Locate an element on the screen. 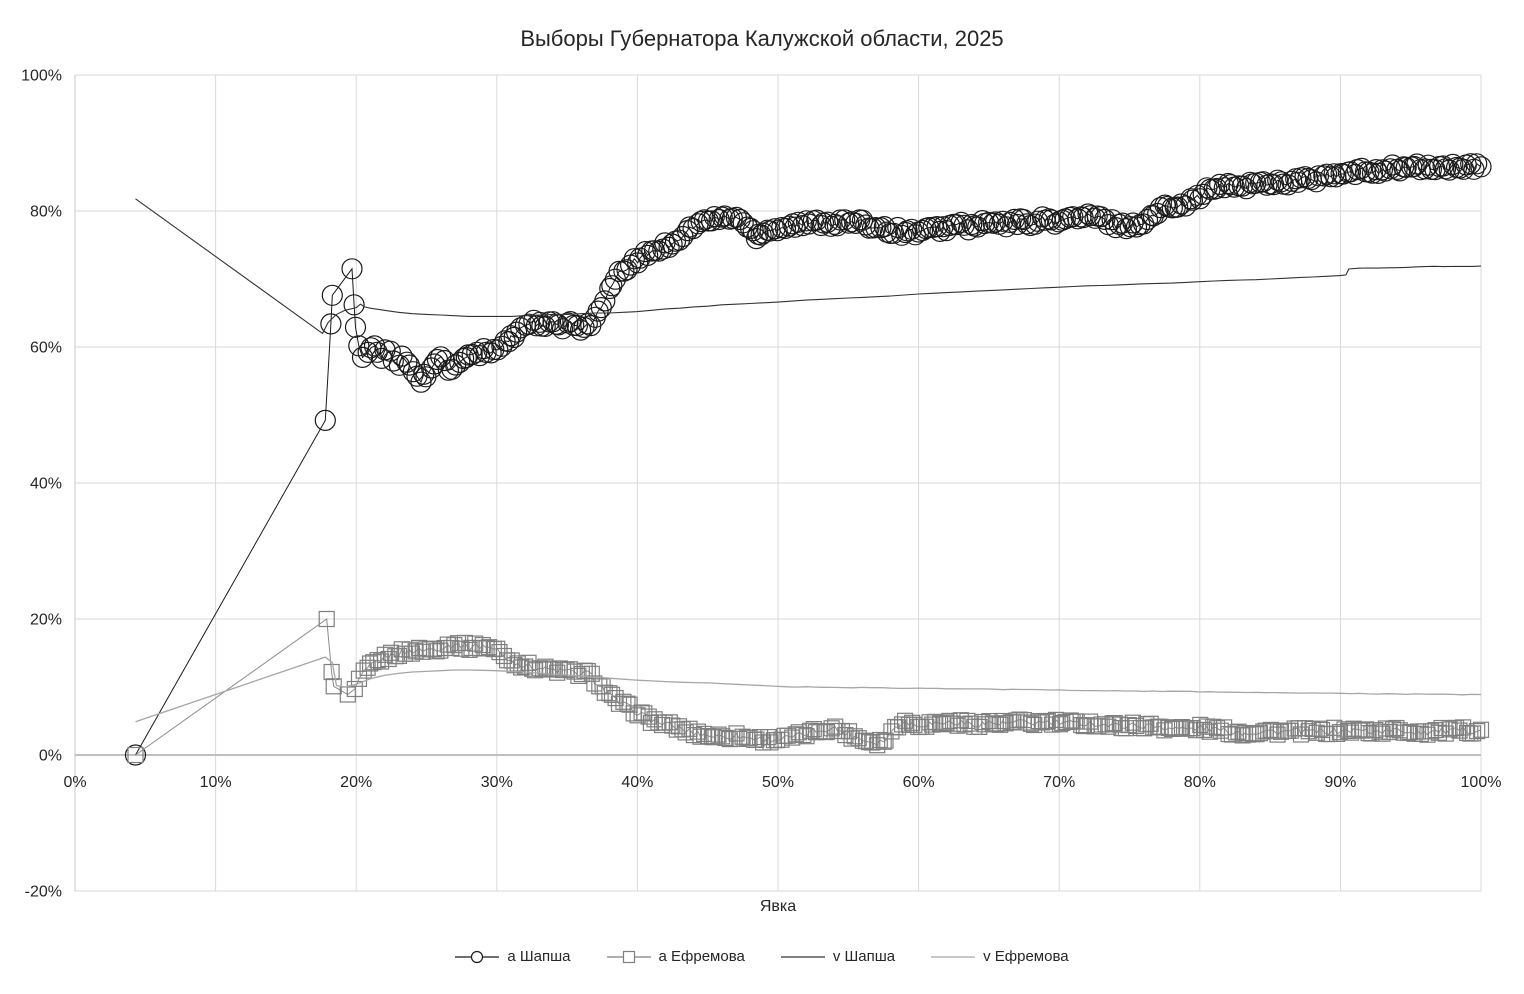  x-tick-label: 100% is located at coordinates (1481, 782).